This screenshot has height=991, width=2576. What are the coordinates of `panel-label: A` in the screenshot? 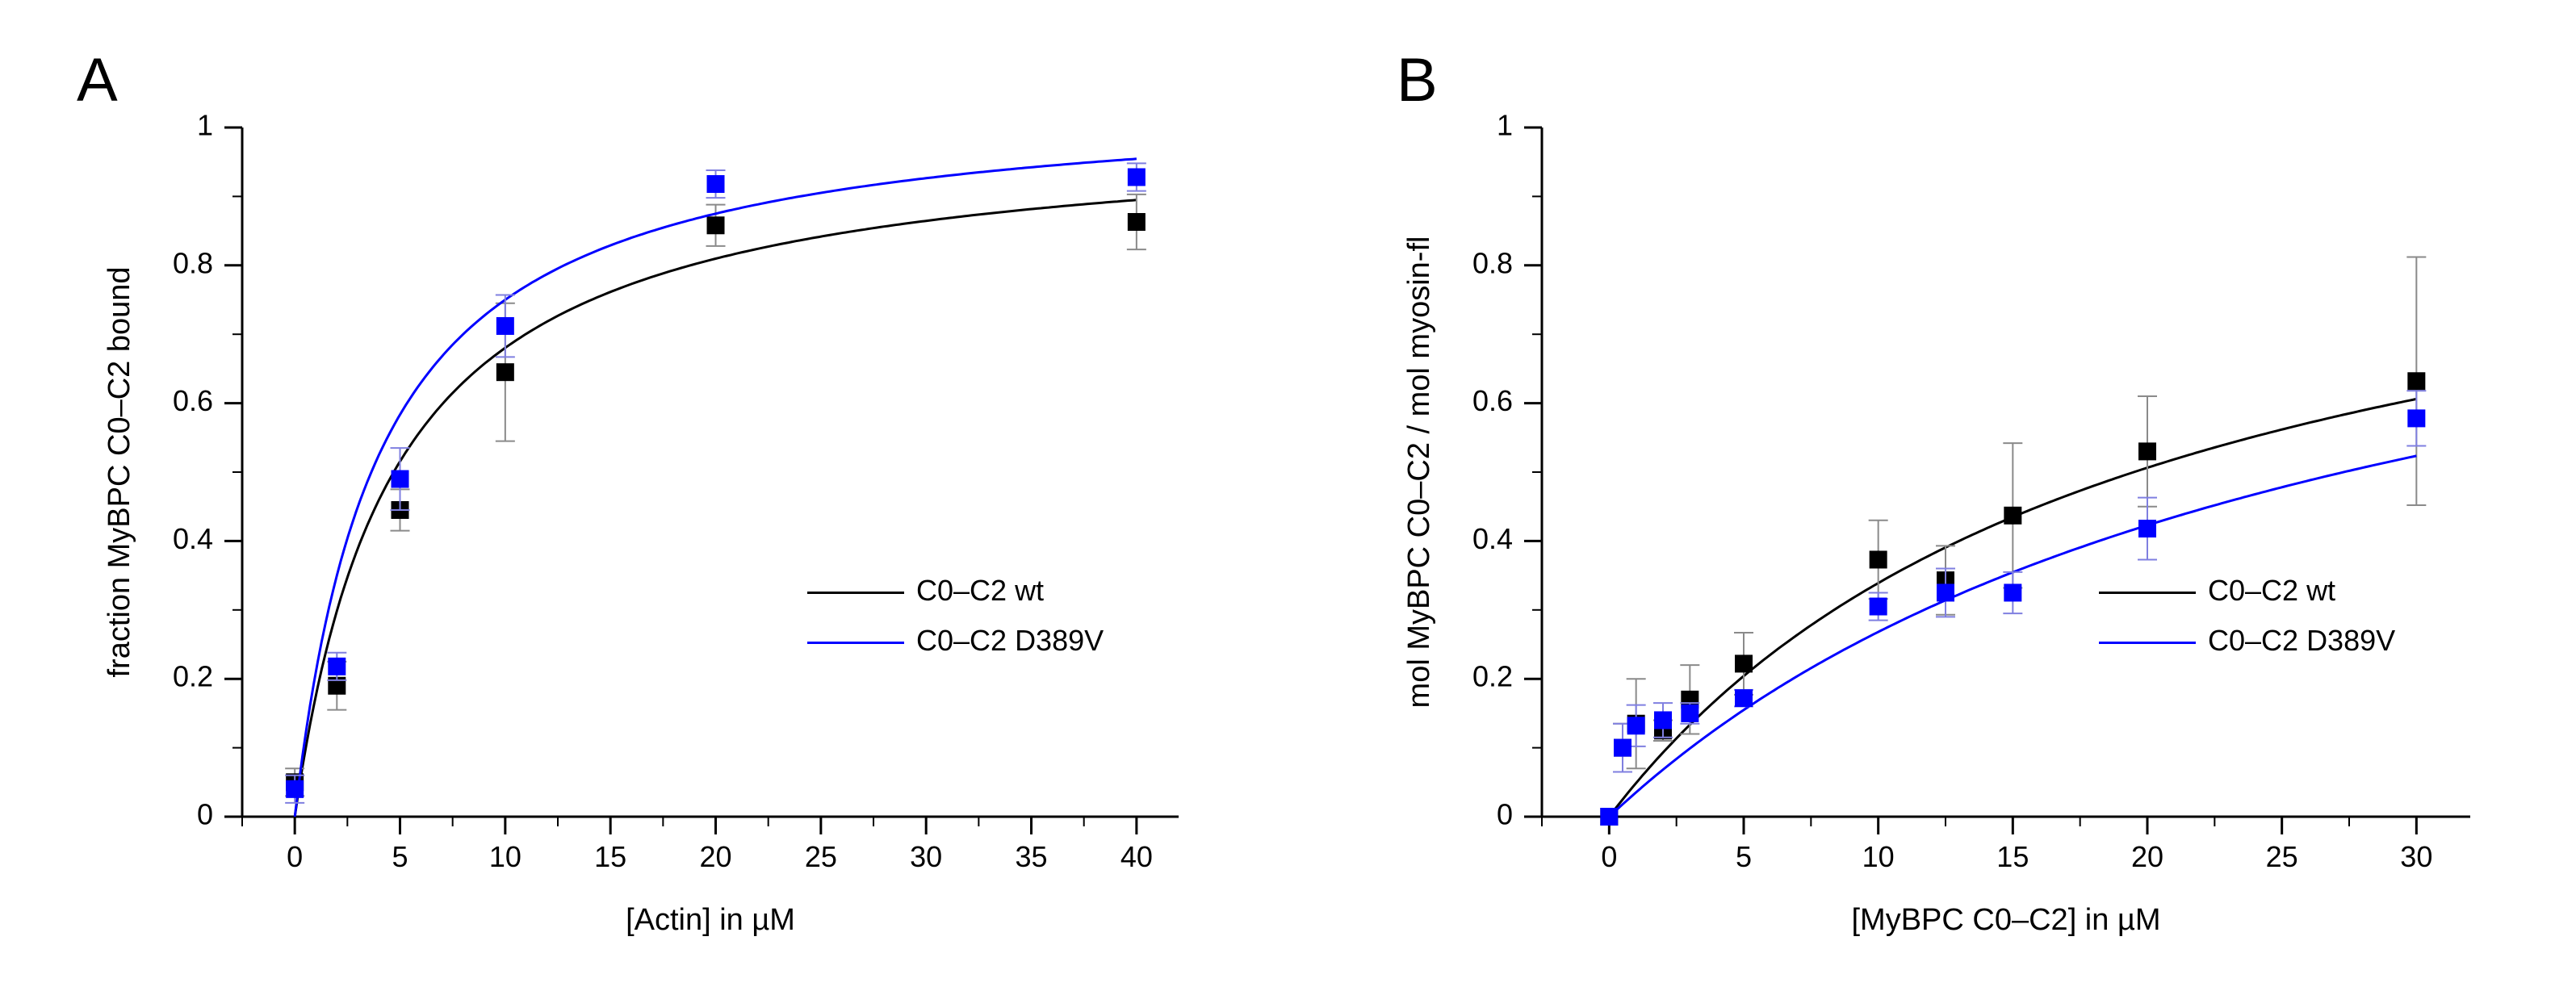 It's located at (97, 80).